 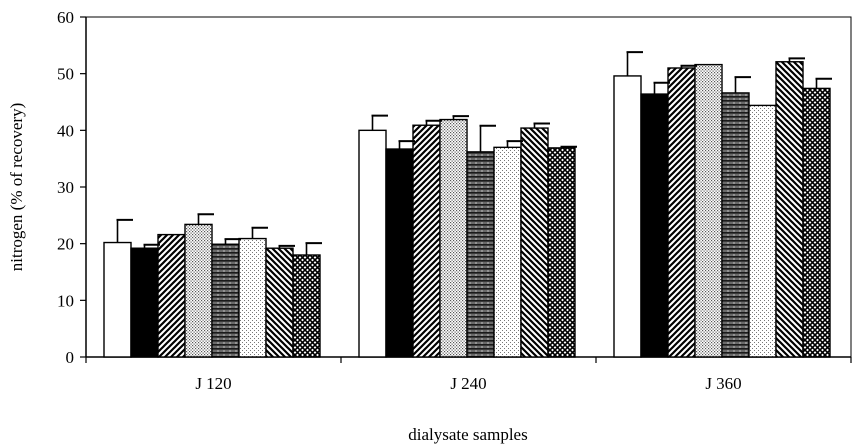 What do you see at coordinates (467, 434) in the screenshot?
I see `x-axis-title: dialysate samples` at bounding box center [467, 434].